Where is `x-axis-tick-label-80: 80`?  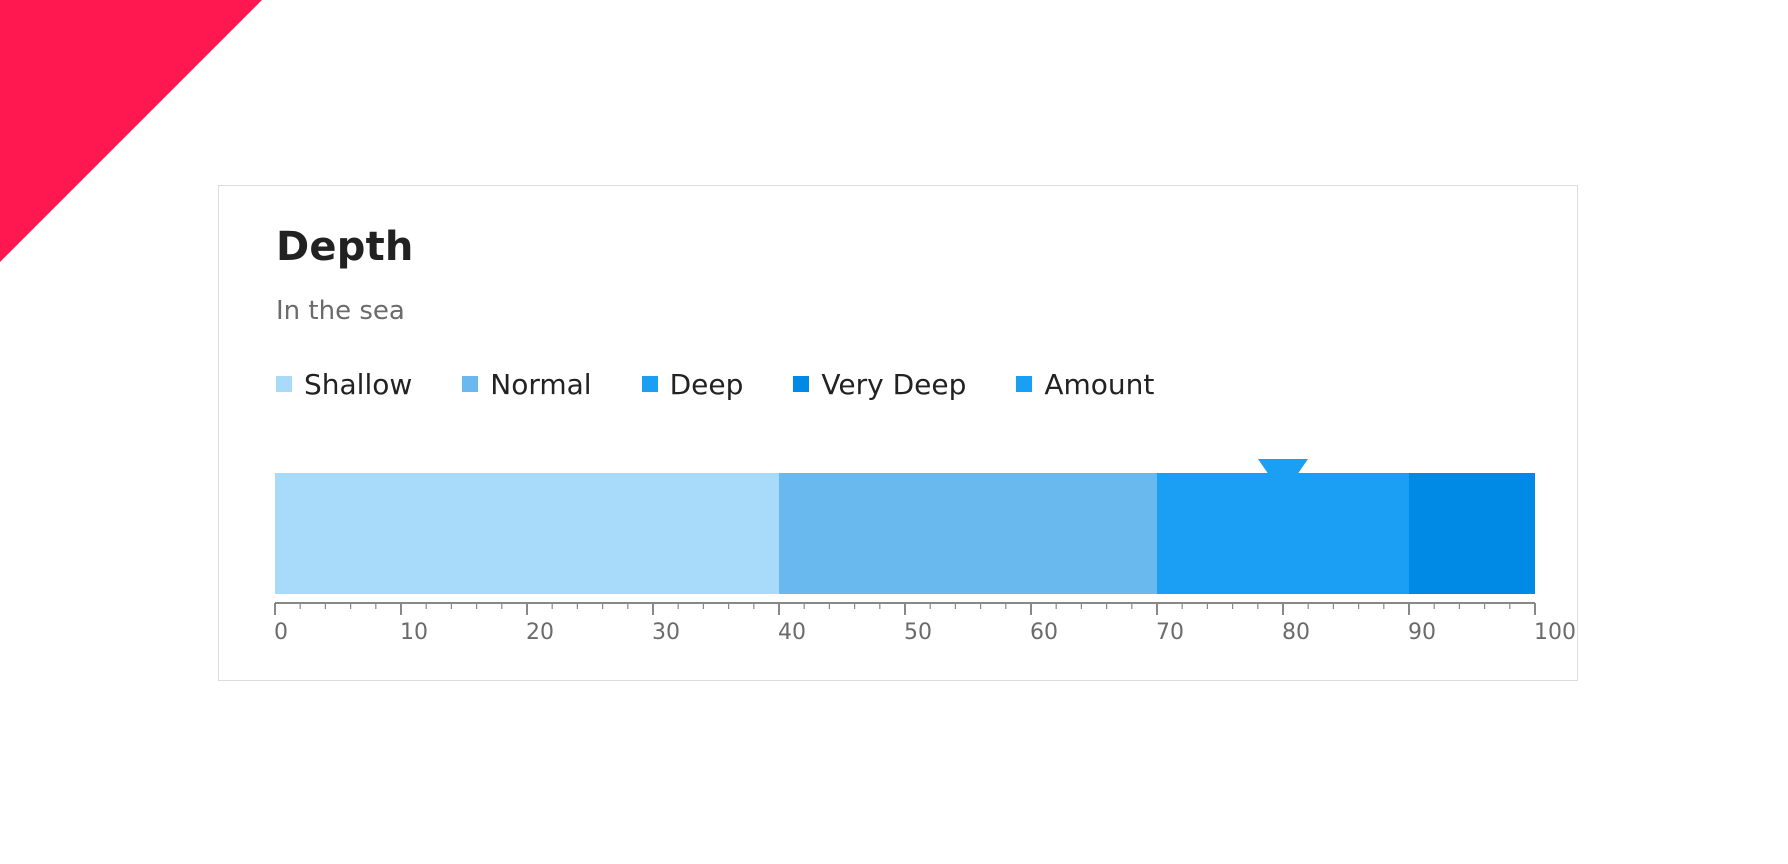
x-axis-tick-label-80: 80 is located at coordinates (1296, 632).